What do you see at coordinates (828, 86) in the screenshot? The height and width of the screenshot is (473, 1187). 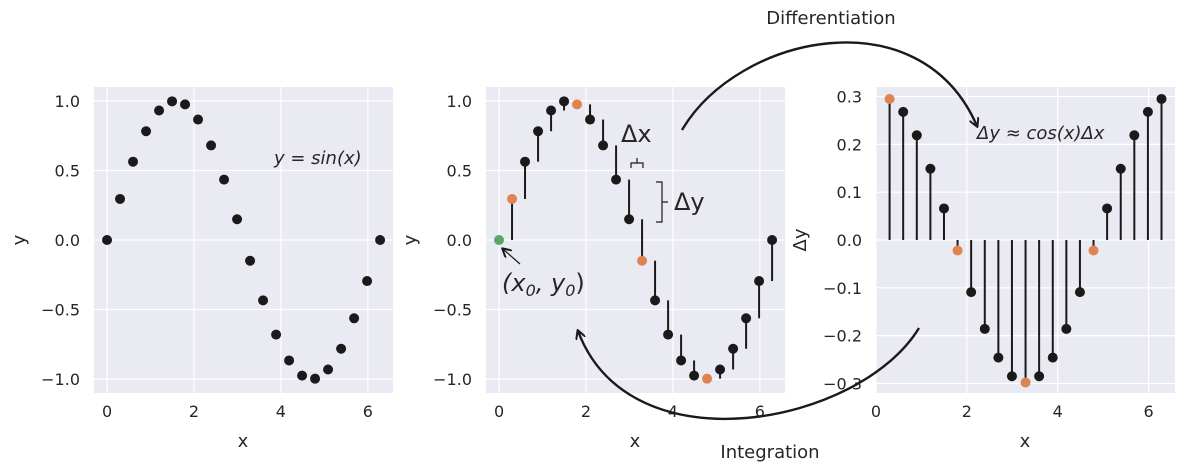 I see `differentiation-arrow` at bounding box center [828, 86].